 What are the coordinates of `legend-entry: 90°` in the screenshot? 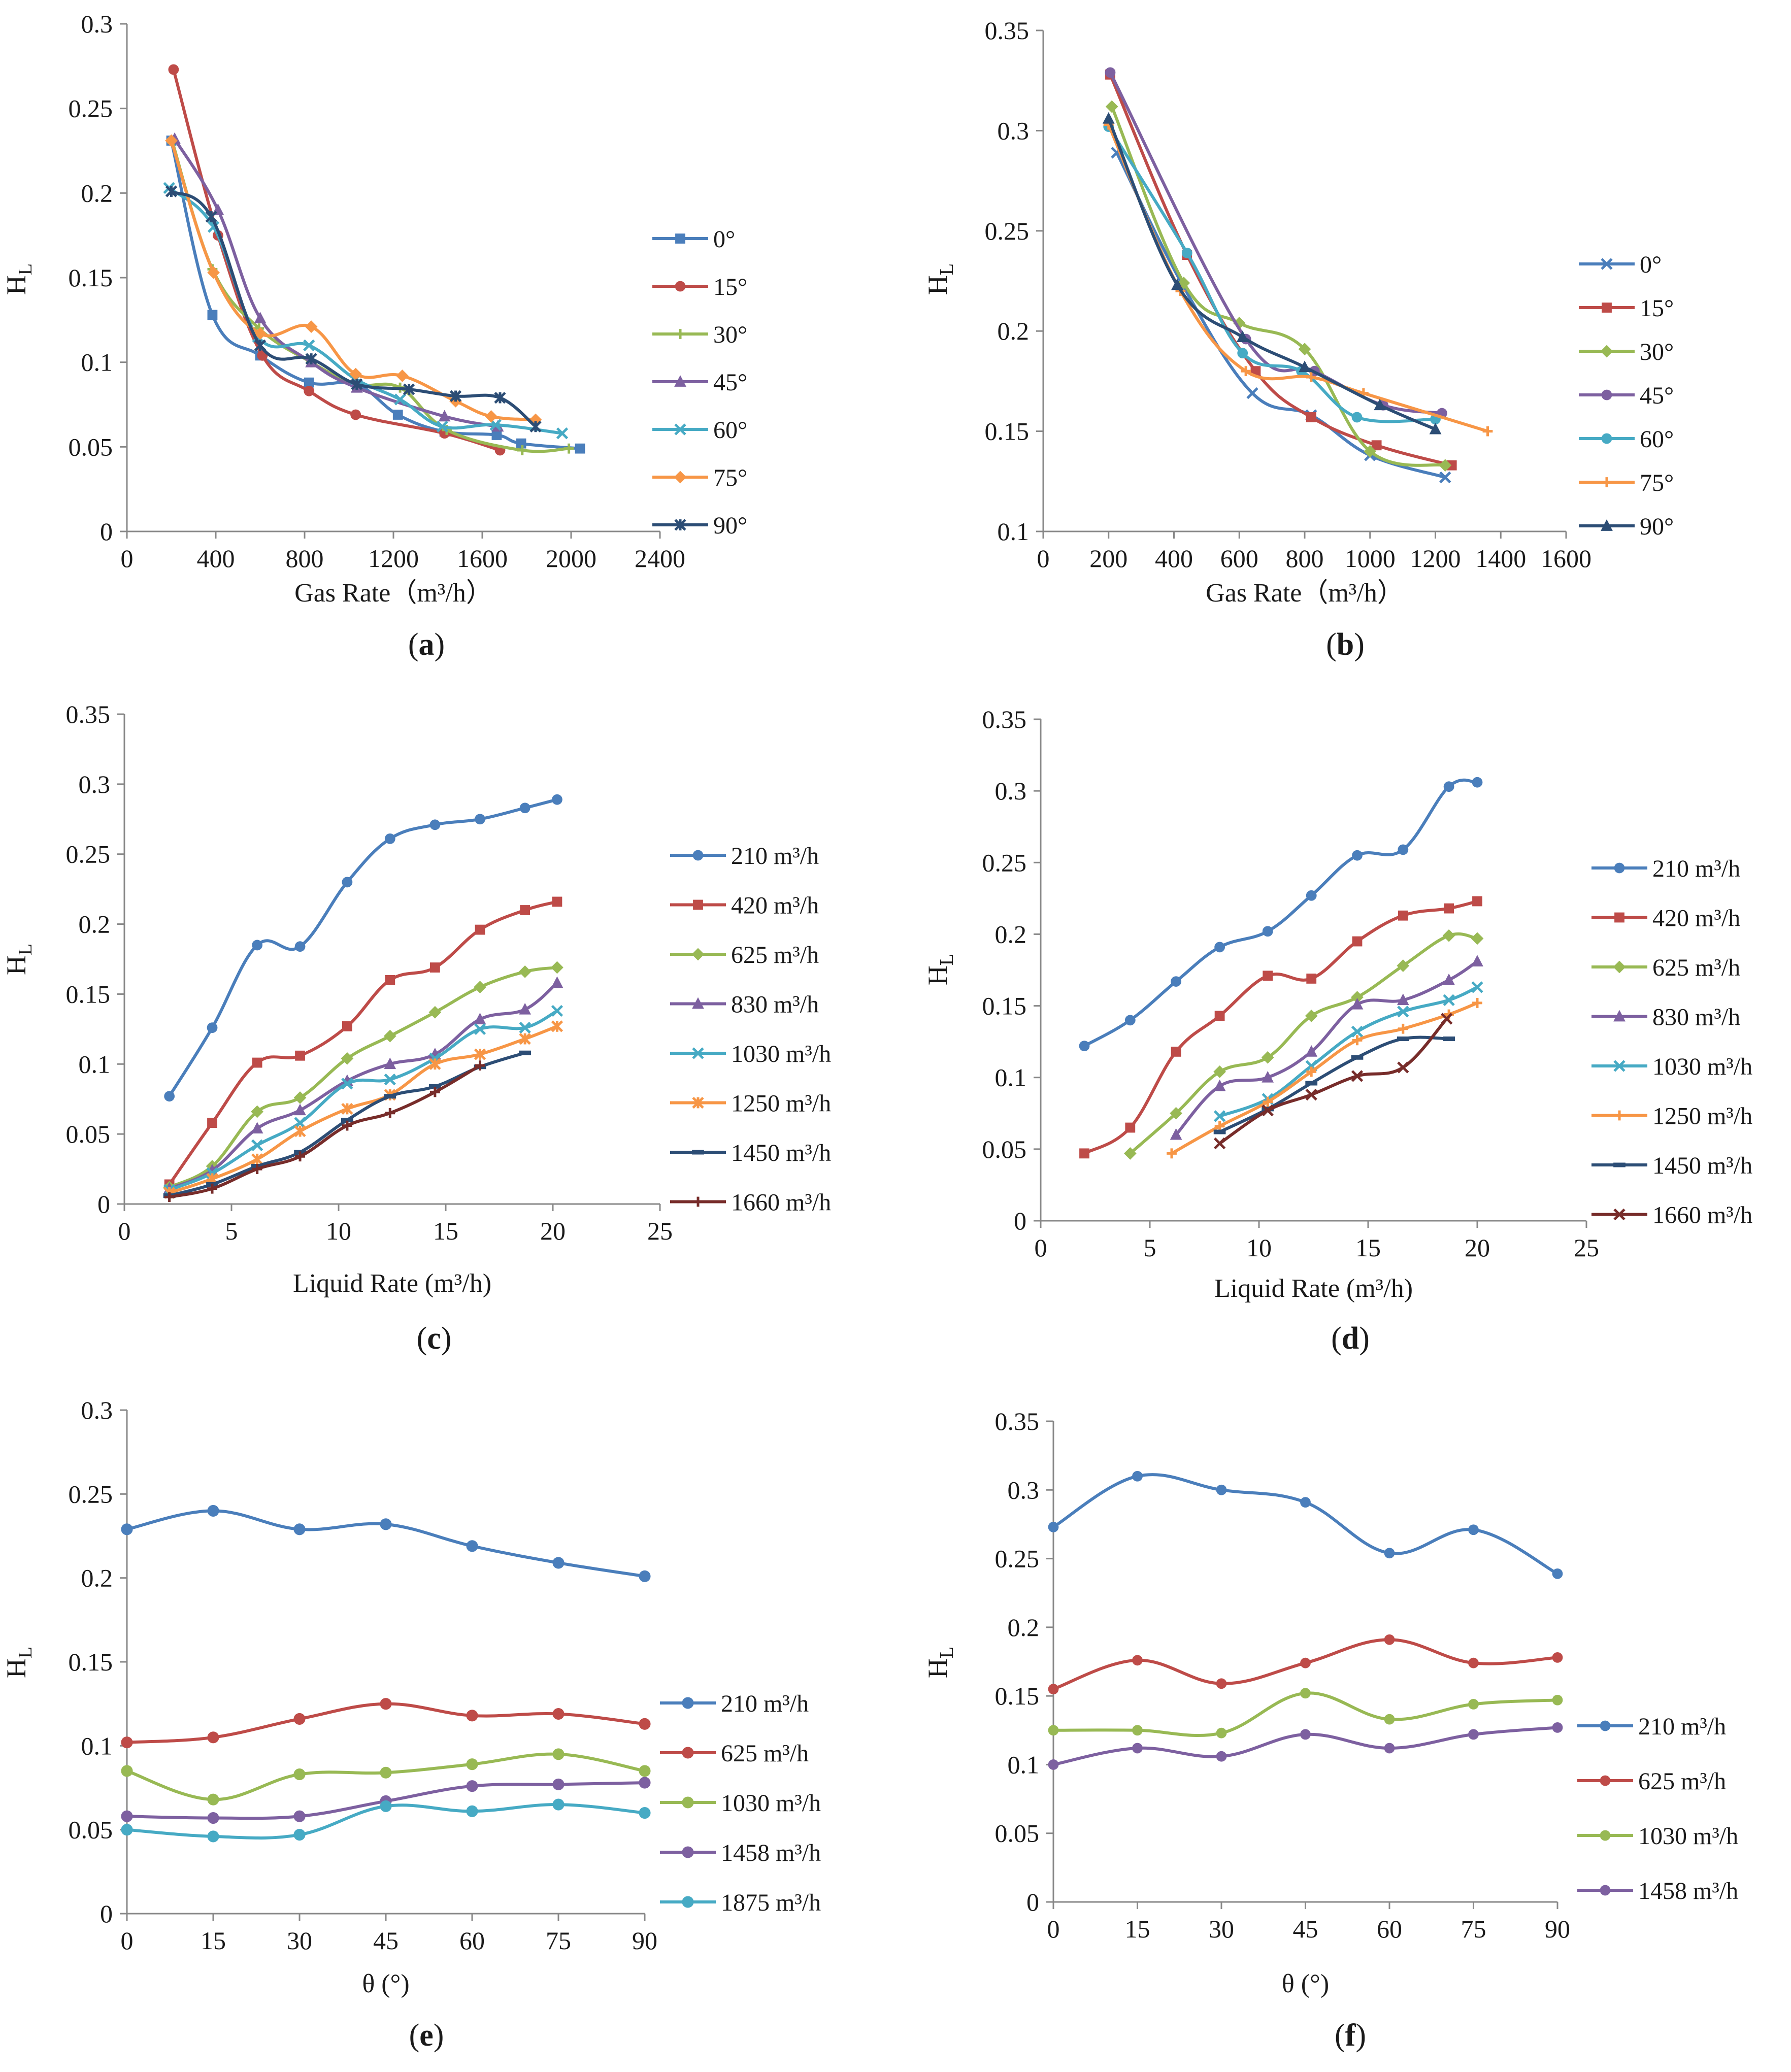 It's located at (700, 526).